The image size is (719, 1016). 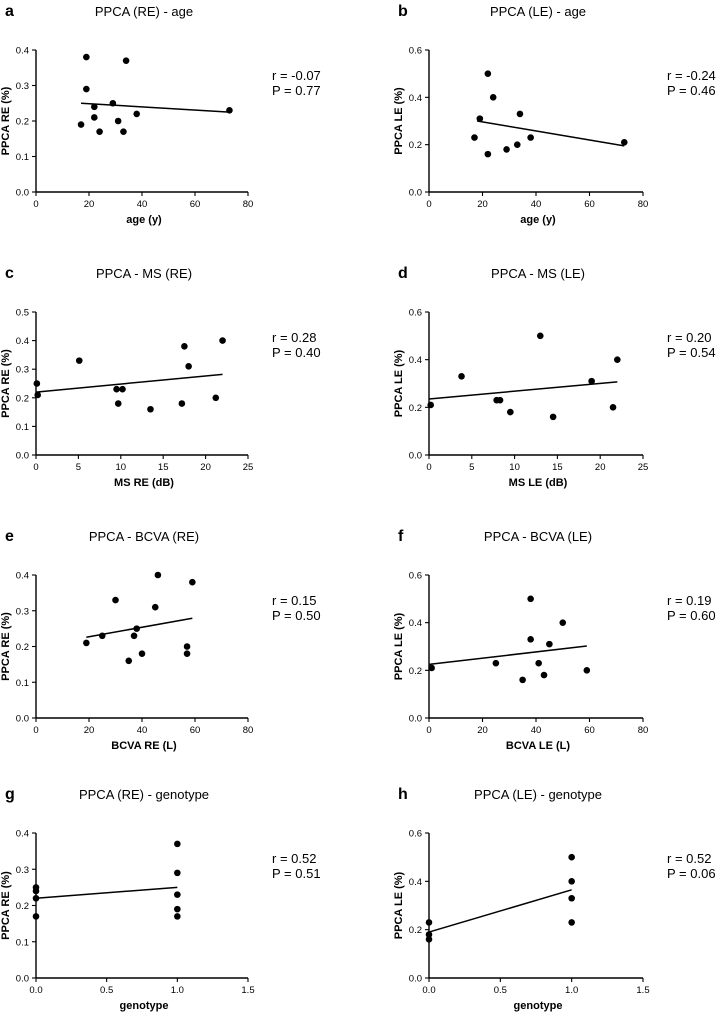 I want to click on r-value: r = 0.20, so click(x=689, y=337).